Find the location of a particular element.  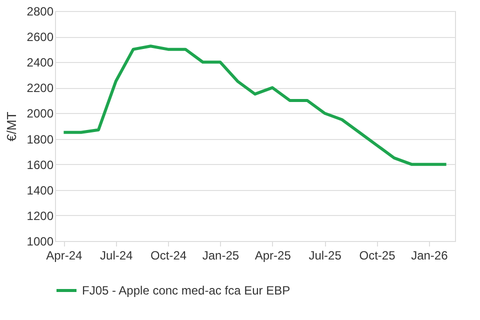

y-tick-label: 1400 is located at coordinates (40, 190).